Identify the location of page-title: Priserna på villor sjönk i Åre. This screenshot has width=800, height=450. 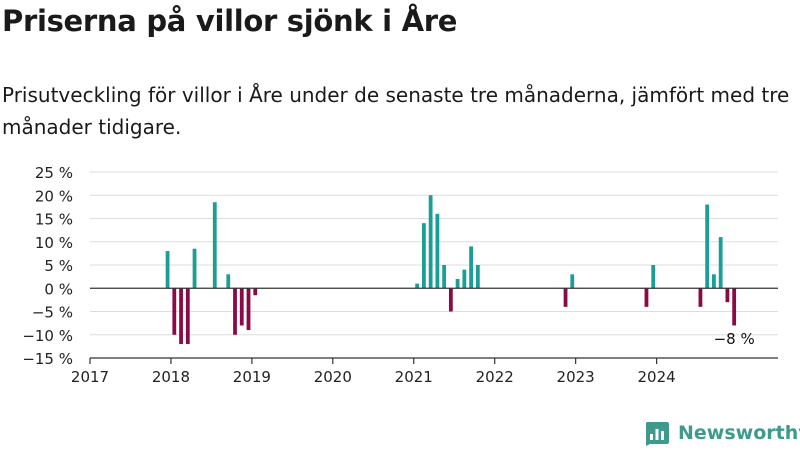
(230, 21).